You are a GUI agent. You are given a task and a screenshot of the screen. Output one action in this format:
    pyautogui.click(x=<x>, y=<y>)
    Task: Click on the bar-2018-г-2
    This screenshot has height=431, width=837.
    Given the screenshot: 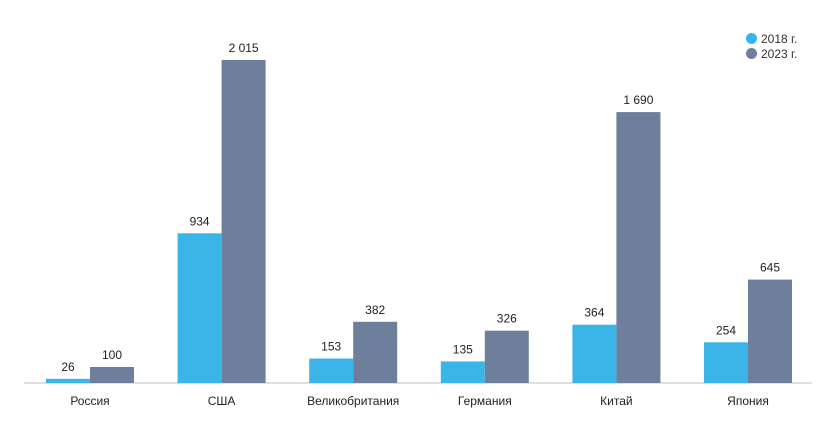 What is the action you would take?
    pyautogui.click(x=331, y=370)
    